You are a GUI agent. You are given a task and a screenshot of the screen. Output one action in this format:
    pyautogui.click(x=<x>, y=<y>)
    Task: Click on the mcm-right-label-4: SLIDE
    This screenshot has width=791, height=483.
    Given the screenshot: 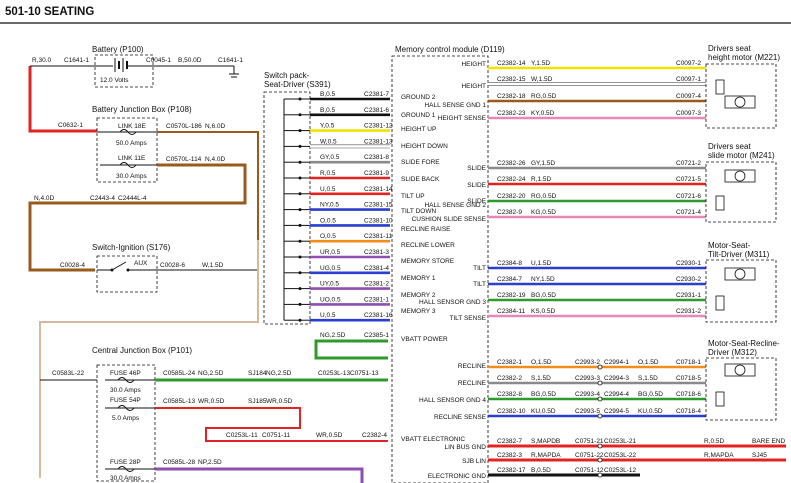 What is the action you would take?
    pyautogui.click(x=476, y=168)
    